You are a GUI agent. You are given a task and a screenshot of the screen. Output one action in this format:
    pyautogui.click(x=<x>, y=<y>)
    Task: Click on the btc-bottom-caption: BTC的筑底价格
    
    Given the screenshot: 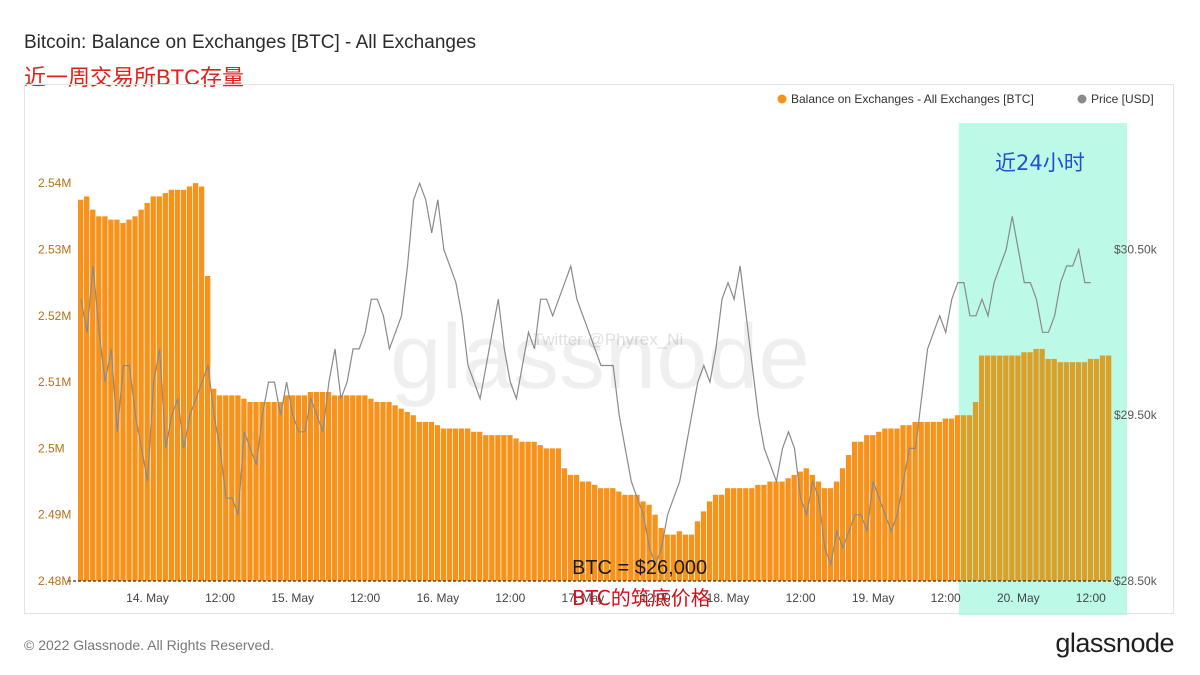 What is the action you would take?
    pyautogui.click(x=641, y=598)
    